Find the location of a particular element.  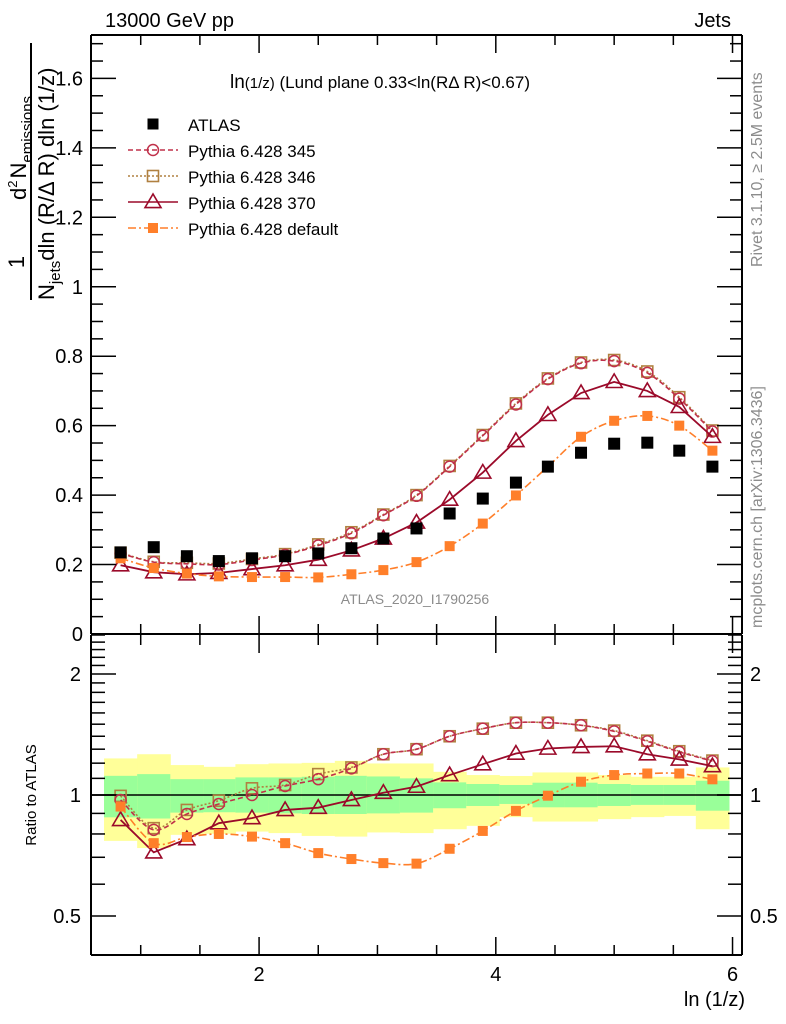

analysis-watermark: ATLAS_2020_I1790256 is located at coordinates (415, 599).